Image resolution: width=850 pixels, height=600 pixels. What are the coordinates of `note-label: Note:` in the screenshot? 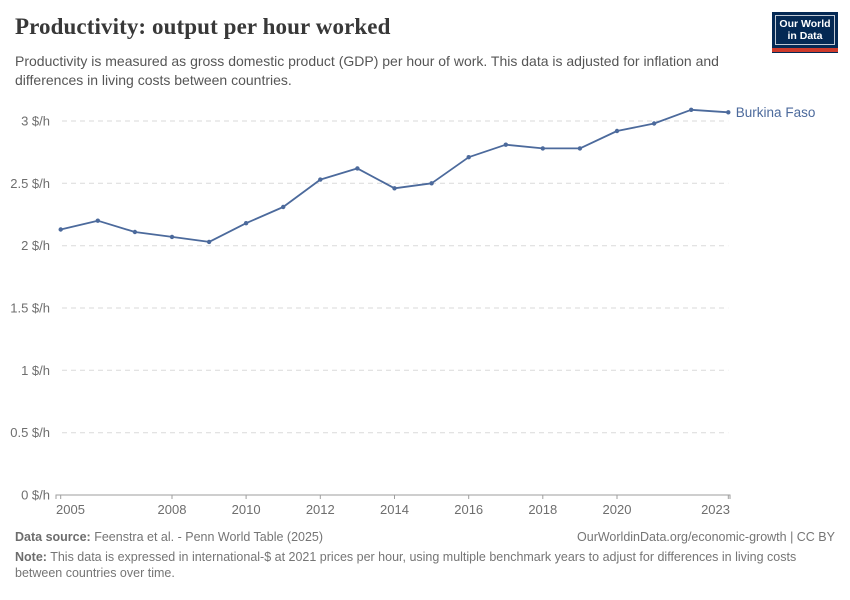 It's located at (31, 557).